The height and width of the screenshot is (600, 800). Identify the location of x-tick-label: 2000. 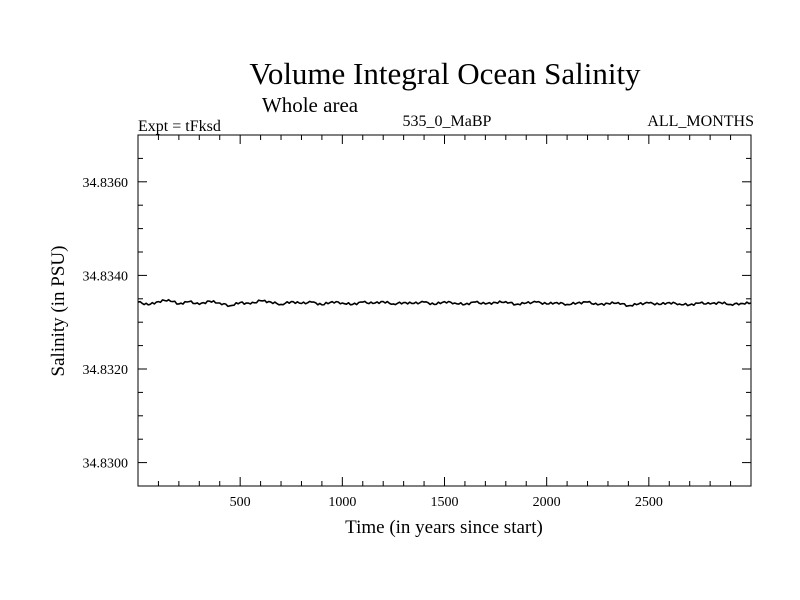
(547, 502).